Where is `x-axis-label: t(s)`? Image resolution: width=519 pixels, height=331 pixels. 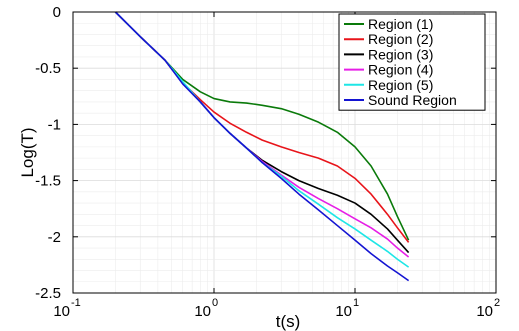 x-axis-label: t(s) is located at coordinates (288, 321).